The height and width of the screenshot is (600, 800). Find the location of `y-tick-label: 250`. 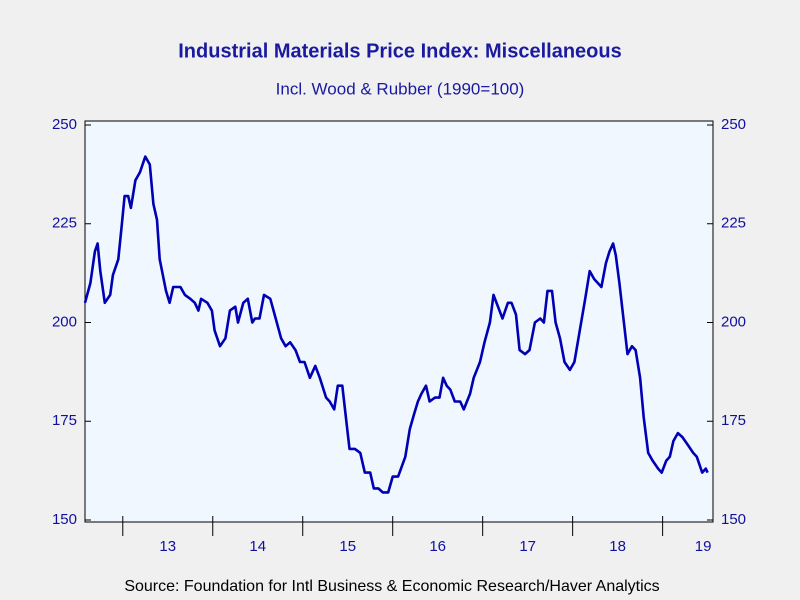

y-tick-label: 250 is located at coordinates (64, 124).